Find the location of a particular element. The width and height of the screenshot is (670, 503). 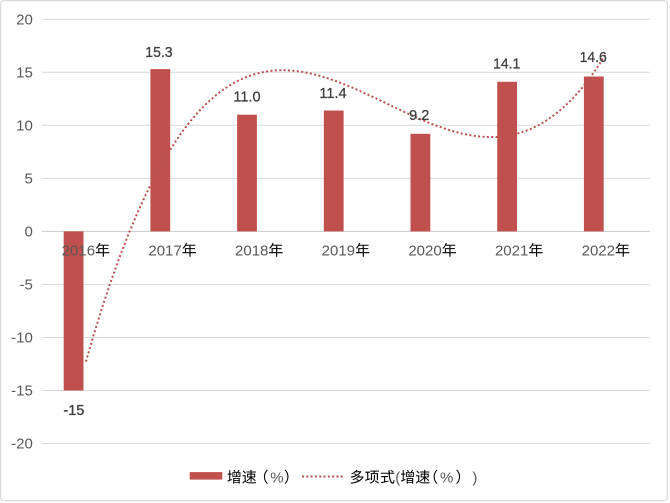

svg-text: 2016 is located at coordinates (78, 251).